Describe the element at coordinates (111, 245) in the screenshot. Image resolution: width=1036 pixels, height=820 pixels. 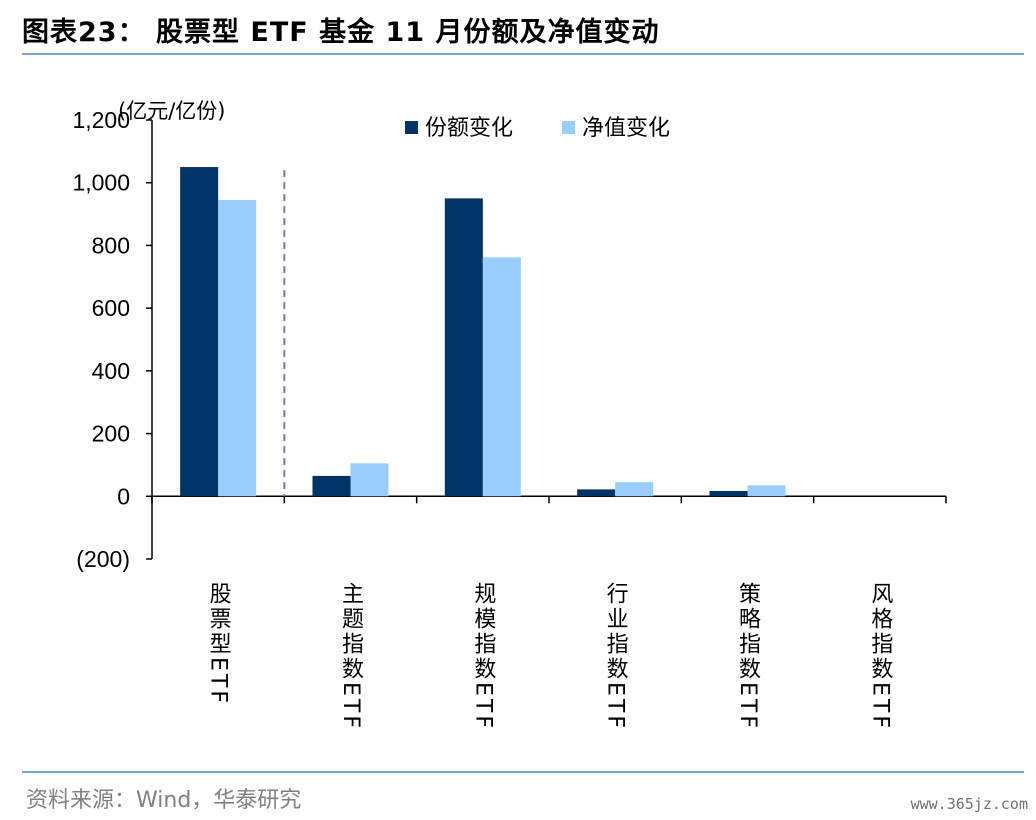
I see `y-tick-label: 800` at that location.